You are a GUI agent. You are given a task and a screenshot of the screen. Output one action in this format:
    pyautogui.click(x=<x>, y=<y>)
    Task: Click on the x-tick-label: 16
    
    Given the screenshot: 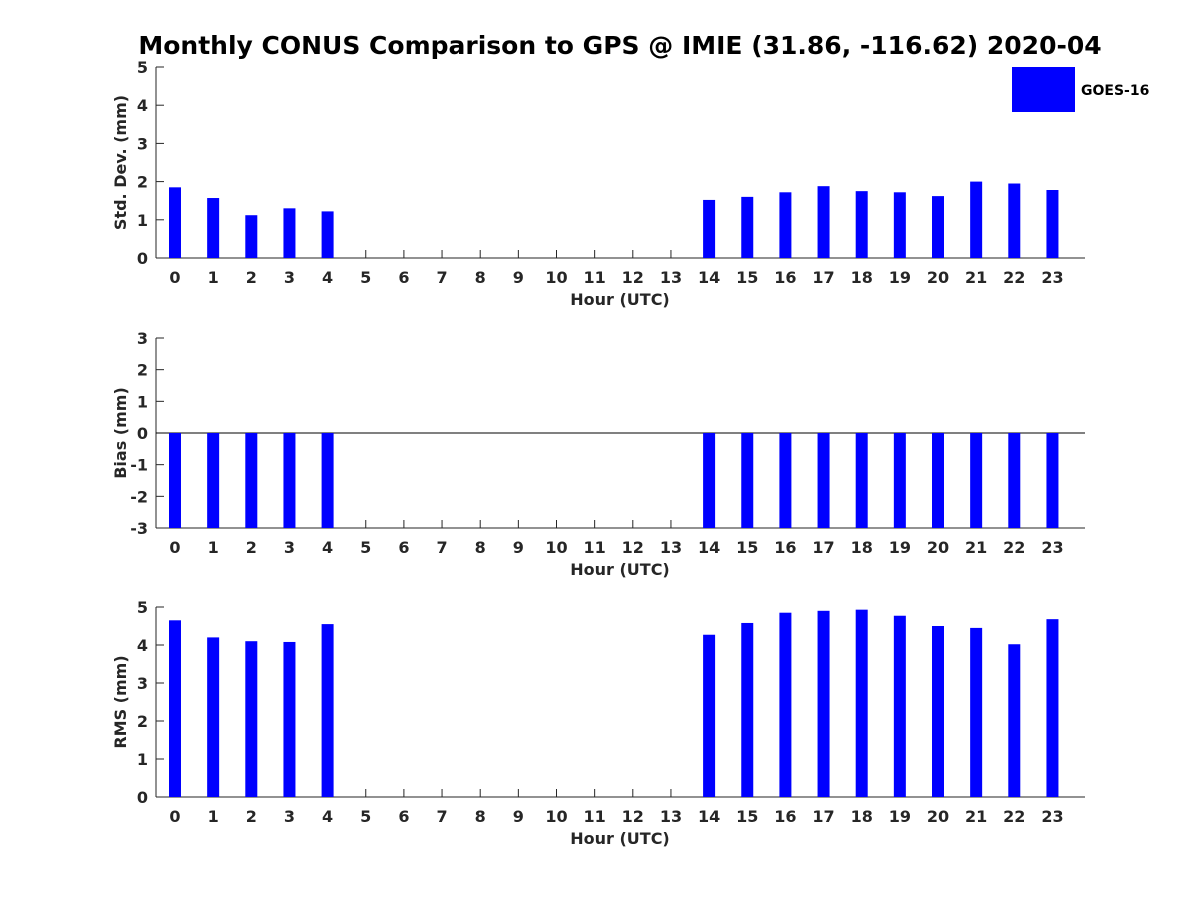 What is the action you would take?
    pyautogui.click(x=785, y=277)
    